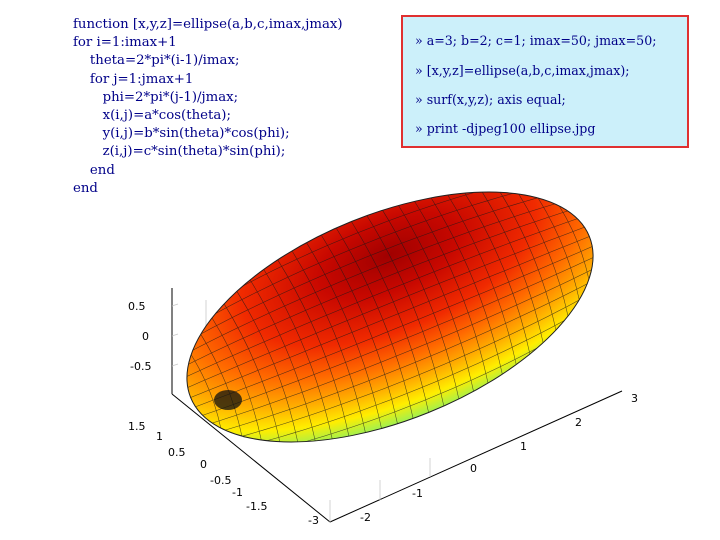  Describe the element at coordinates (417, 493) in the screenshot. I see `x-tick-label: -1` at that location.